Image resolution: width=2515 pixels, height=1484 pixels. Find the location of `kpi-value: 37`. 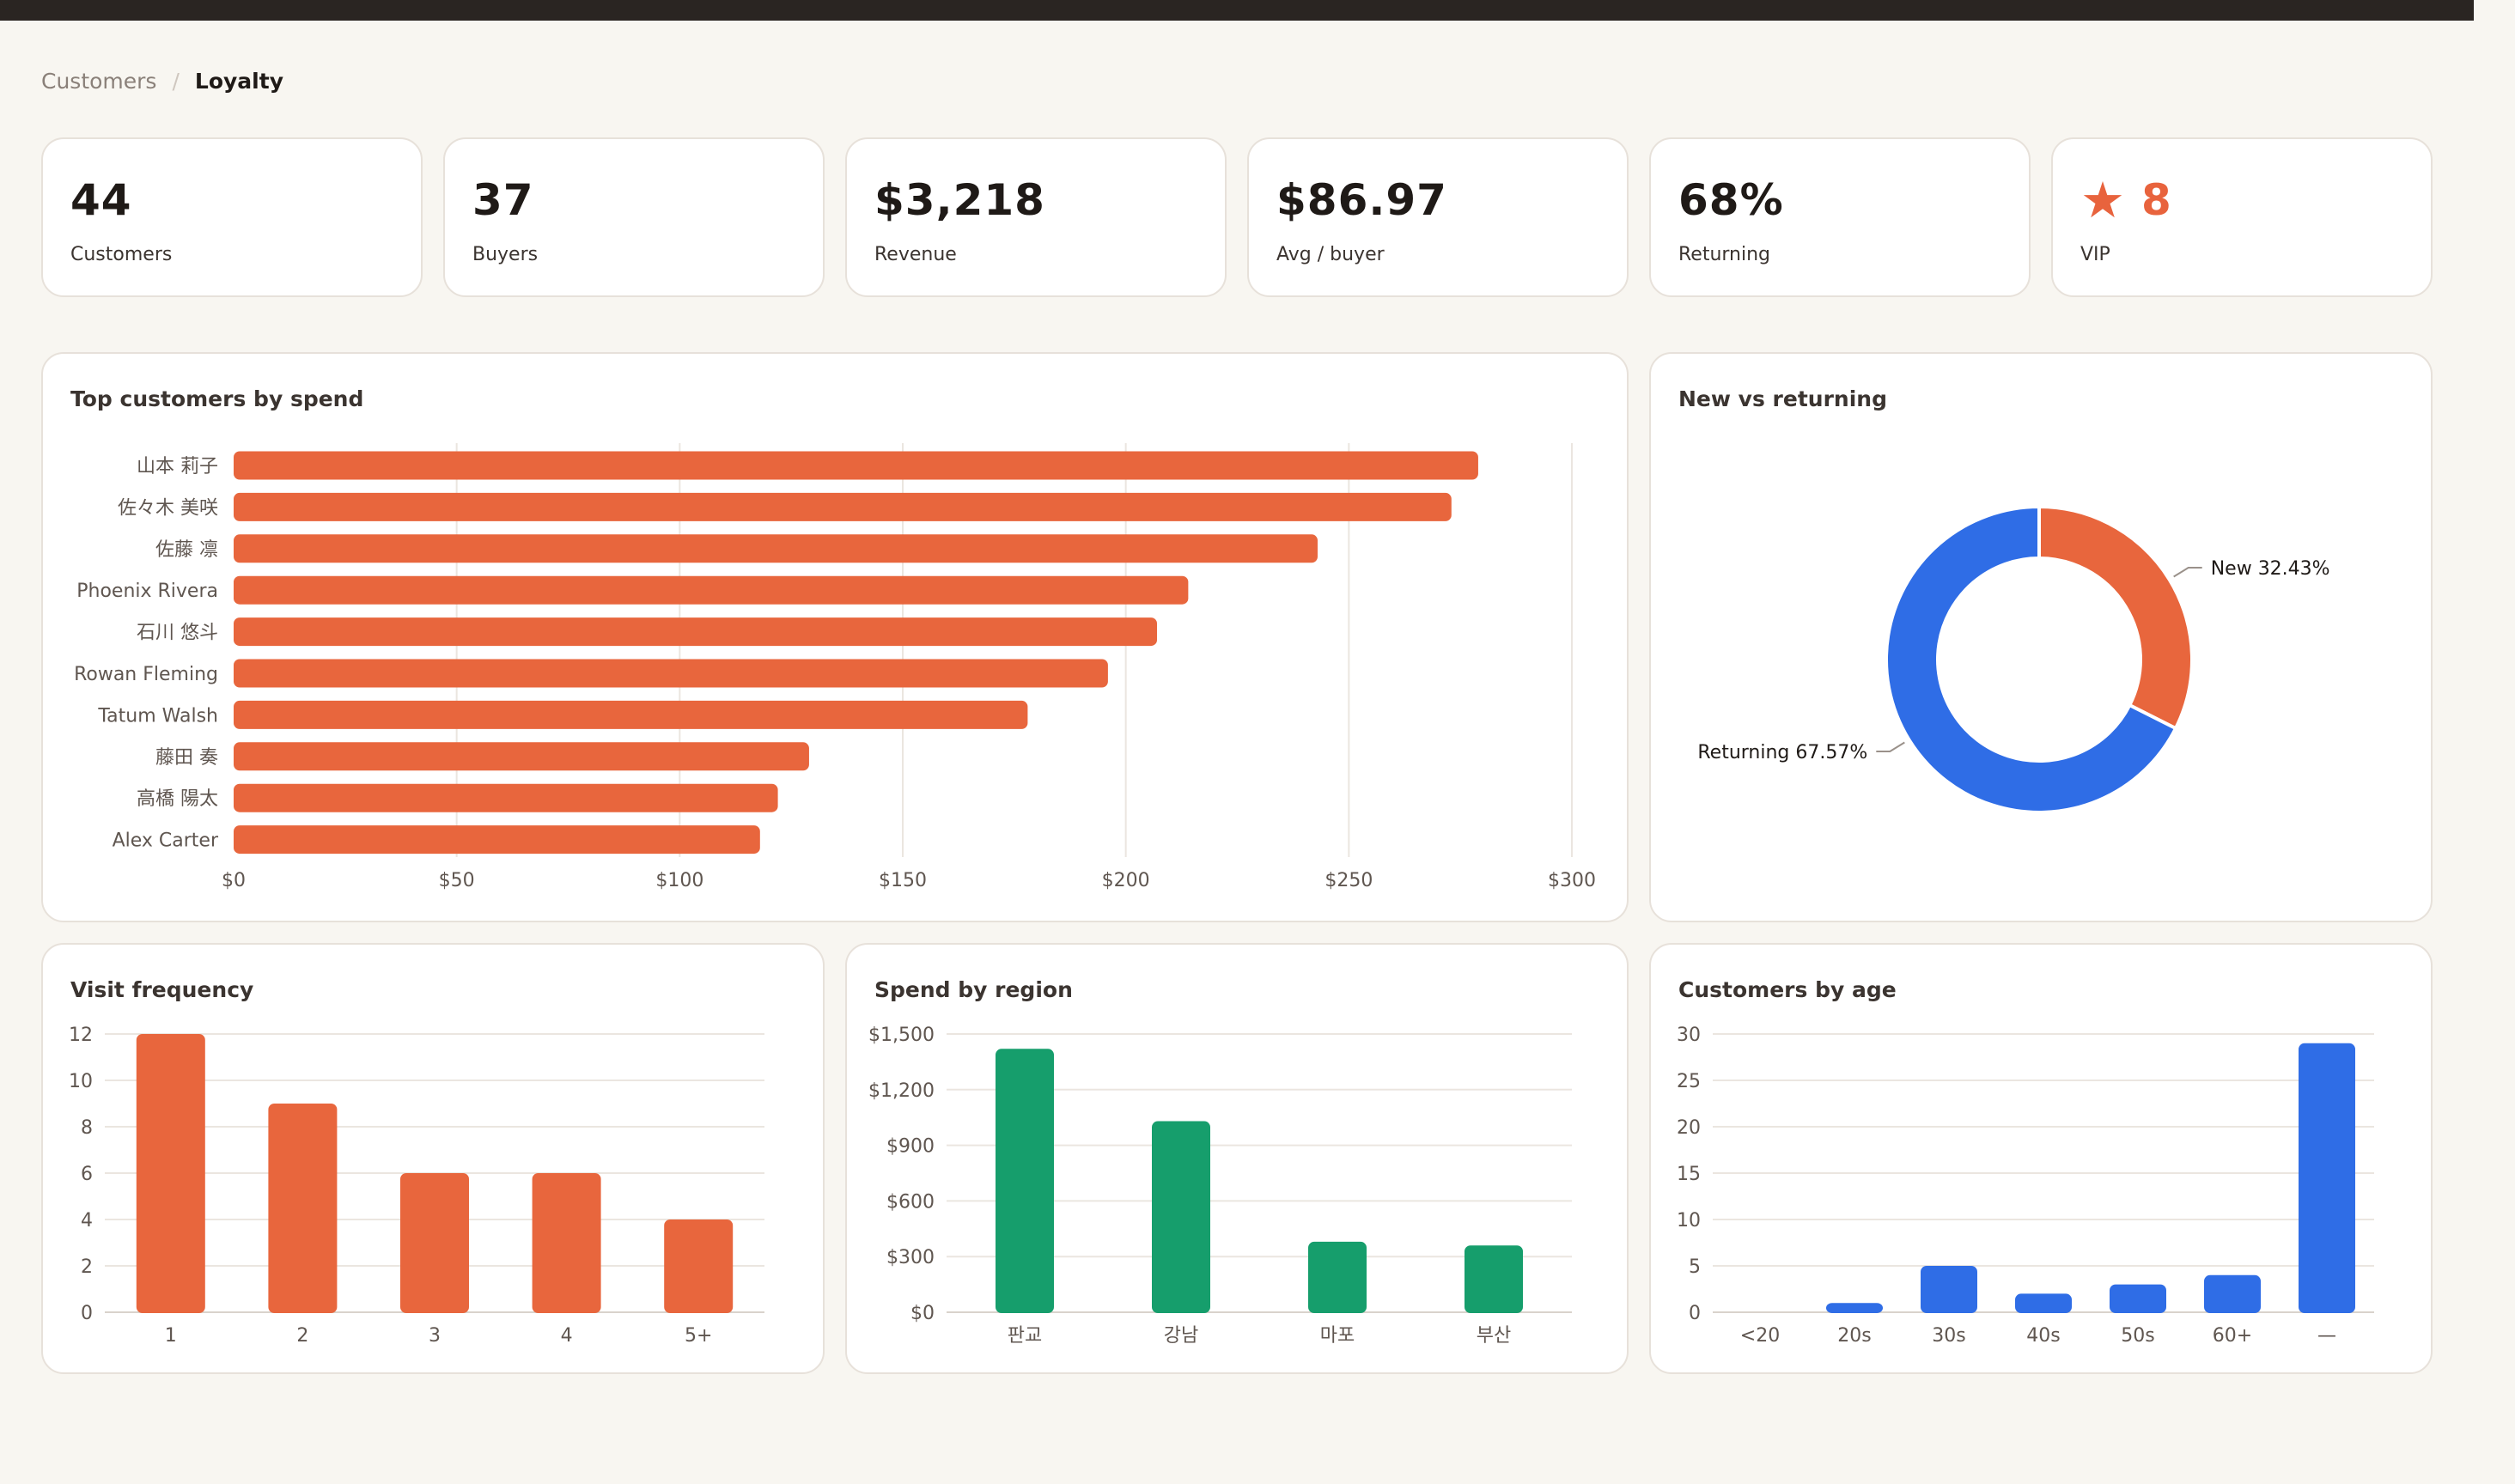

kpi-value: 37 is located at coordinates (503, 200).